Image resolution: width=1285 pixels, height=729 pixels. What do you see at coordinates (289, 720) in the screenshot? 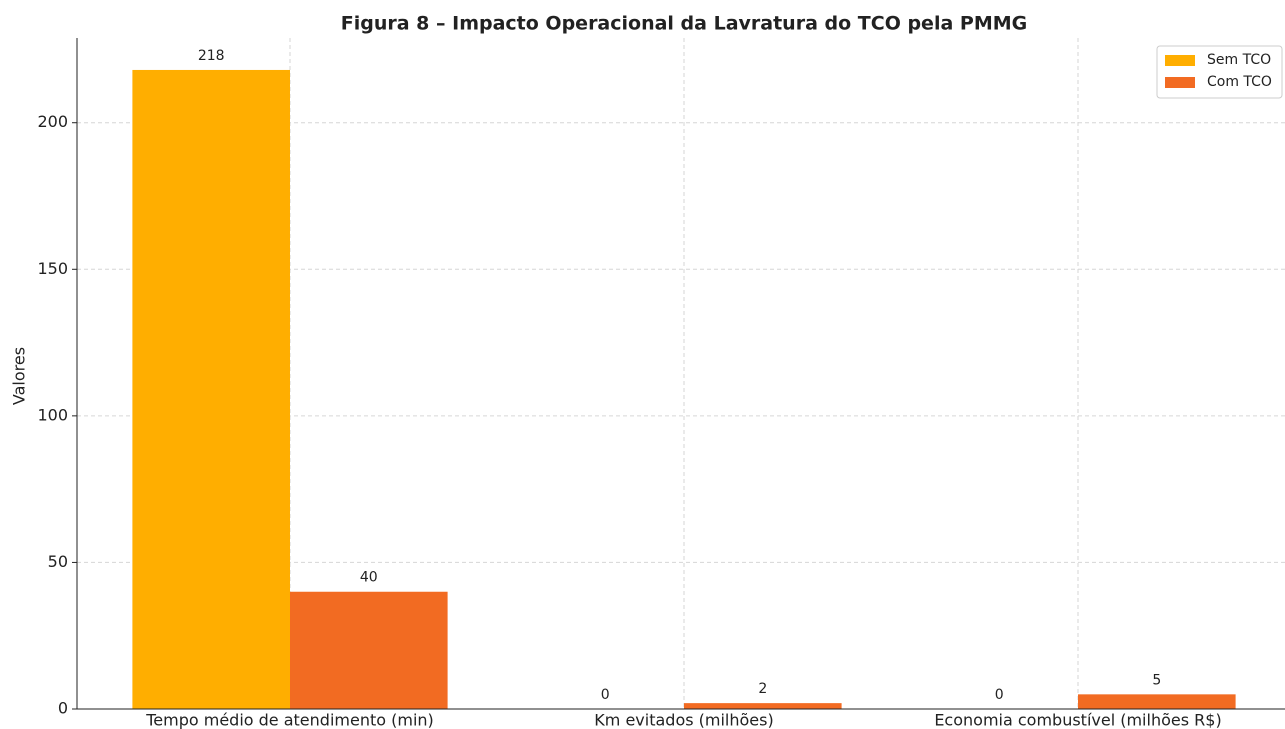
I see `x-tick-label: Tempo médio de atendimento (min)` at bounding box center [289, 720].